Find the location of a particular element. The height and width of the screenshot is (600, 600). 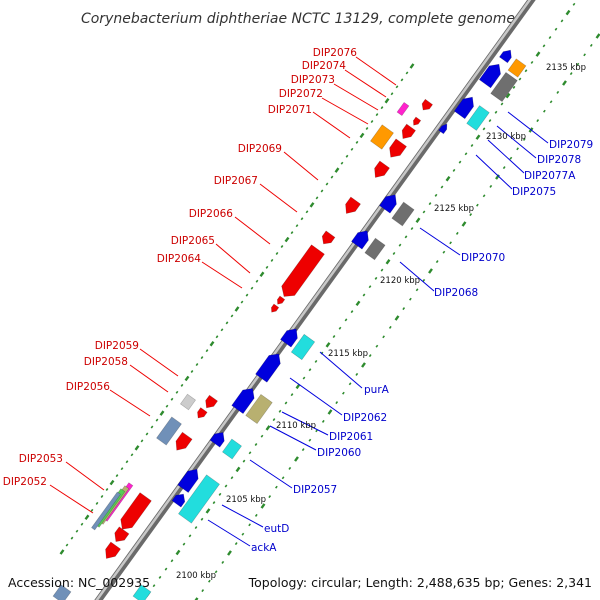

gene-label-dip2064: DIP2064 is located at coordinates (179, 259).